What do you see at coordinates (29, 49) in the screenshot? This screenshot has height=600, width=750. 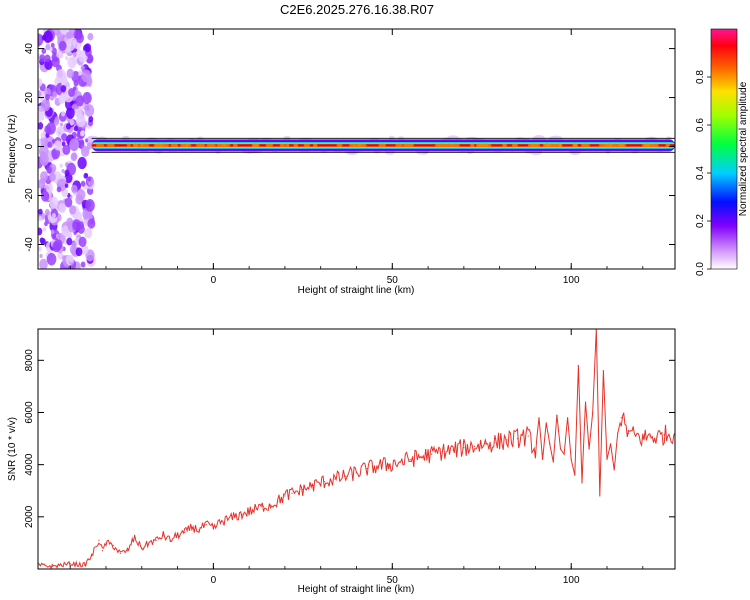 I see `y-tick-label: 40` at bounding box center [29, 49].